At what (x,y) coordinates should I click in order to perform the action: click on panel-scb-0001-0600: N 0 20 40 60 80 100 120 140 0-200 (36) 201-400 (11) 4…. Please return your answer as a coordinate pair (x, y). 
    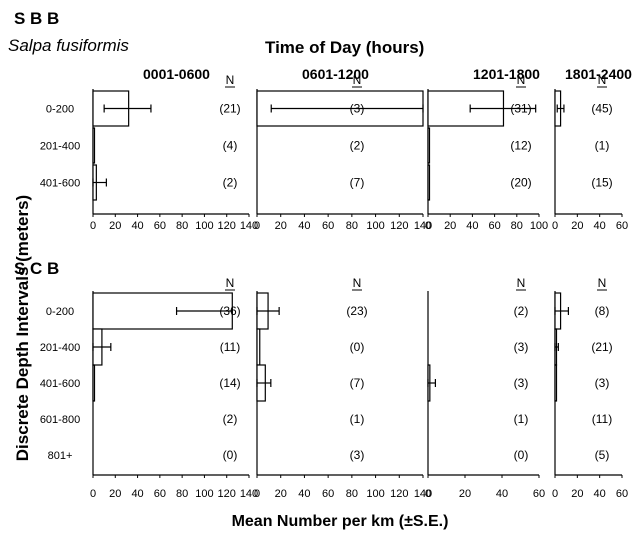
    Looking at the image, I should click on (149, 388).